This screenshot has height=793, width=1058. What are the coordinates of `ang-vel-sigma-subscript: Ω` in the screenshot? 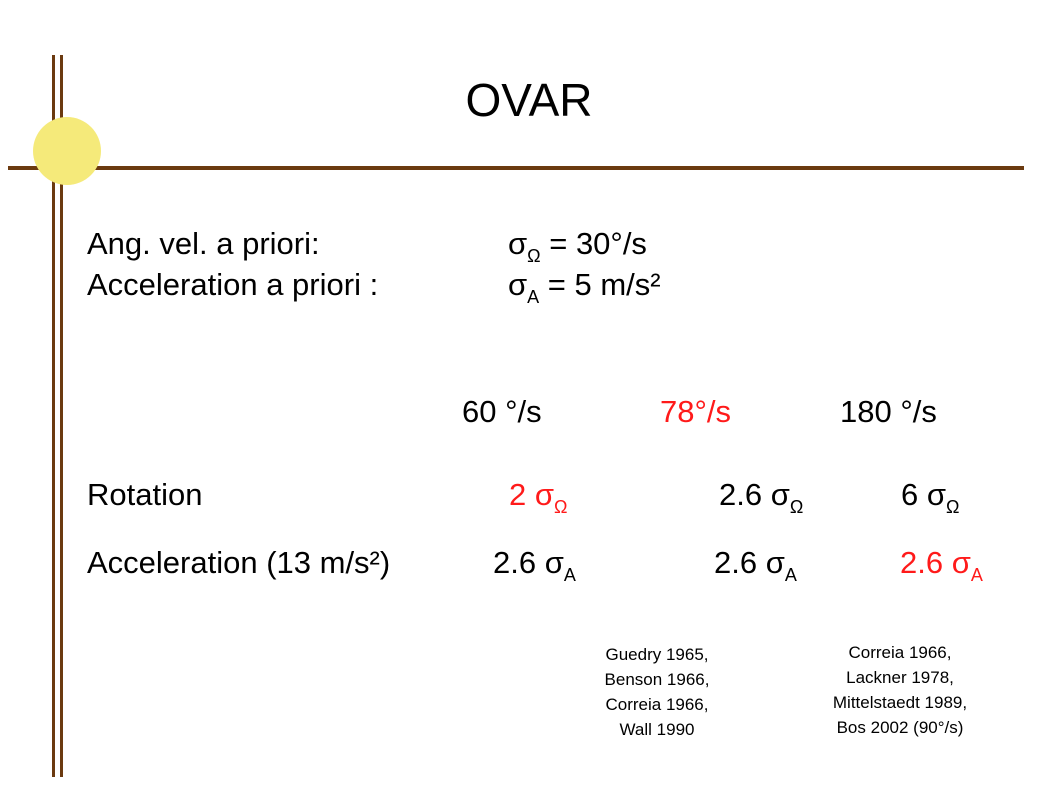 It's located at (534, 256).